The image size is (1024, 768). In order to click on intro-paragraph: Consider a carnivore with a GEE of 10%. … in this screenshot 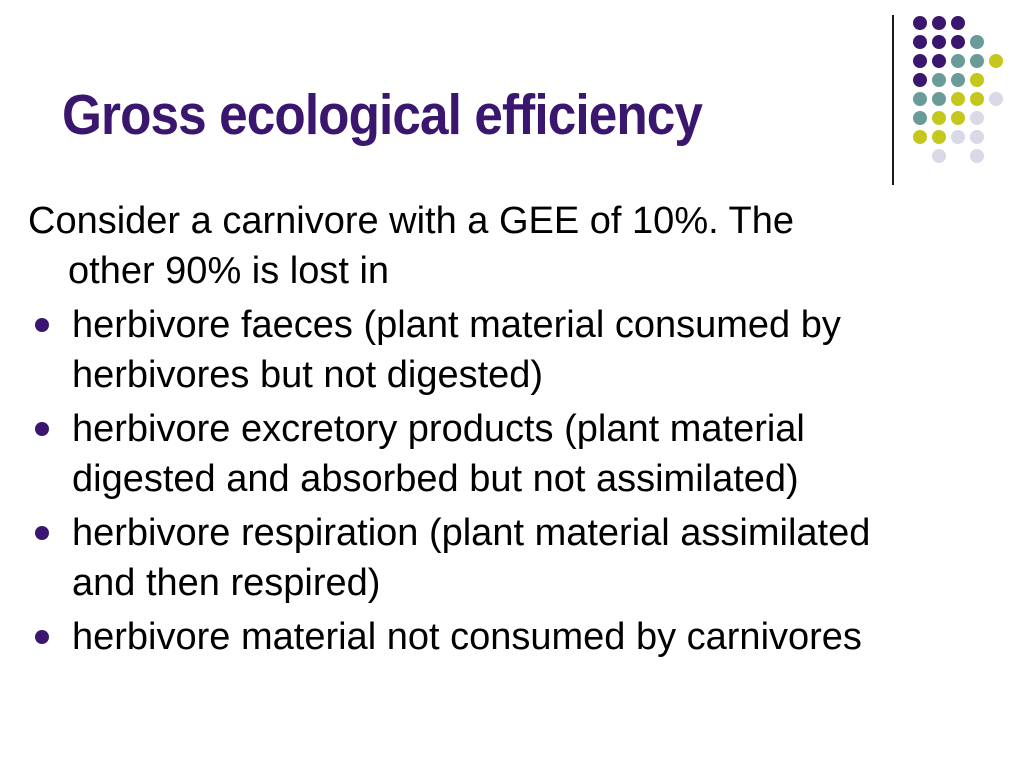, I will do `click(508, 246)`.